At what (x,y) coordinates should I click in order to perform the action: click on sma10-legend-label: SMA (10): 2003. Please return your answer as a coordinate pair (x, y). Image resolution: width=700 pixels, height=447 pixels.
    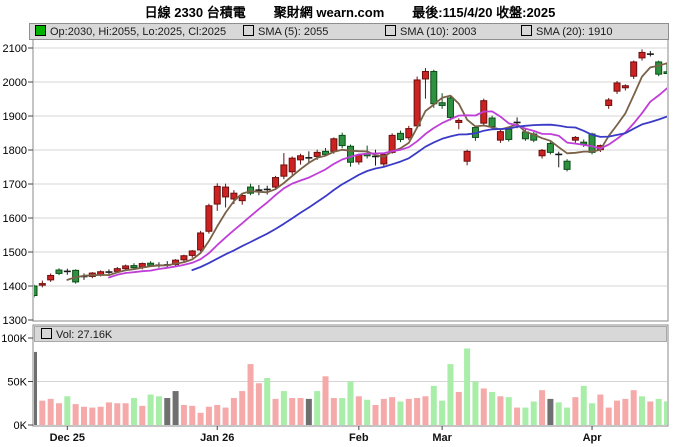
    Looking at the image, I should click on (438, 32).